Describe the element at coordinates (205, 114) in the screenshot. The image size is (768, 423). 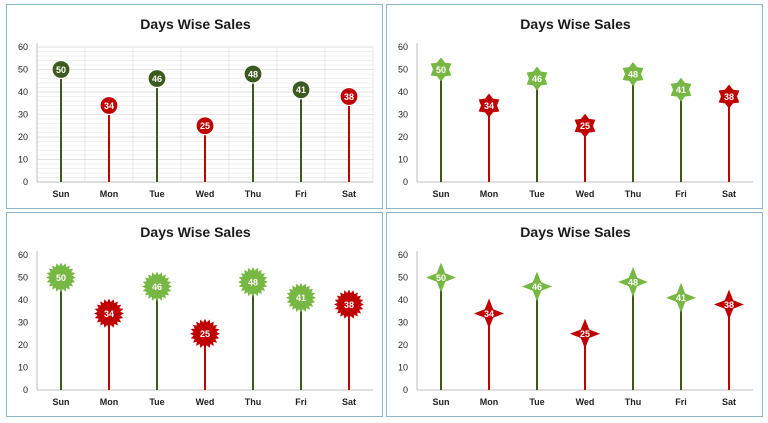
I see `gridlines` at that location.